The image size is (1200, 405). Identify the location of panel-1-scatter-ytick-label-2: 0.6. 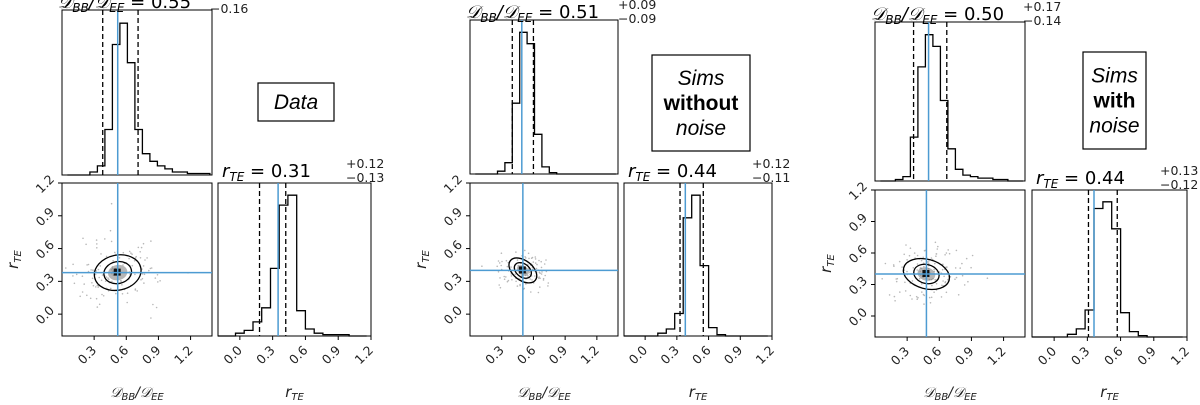
(44, 249).